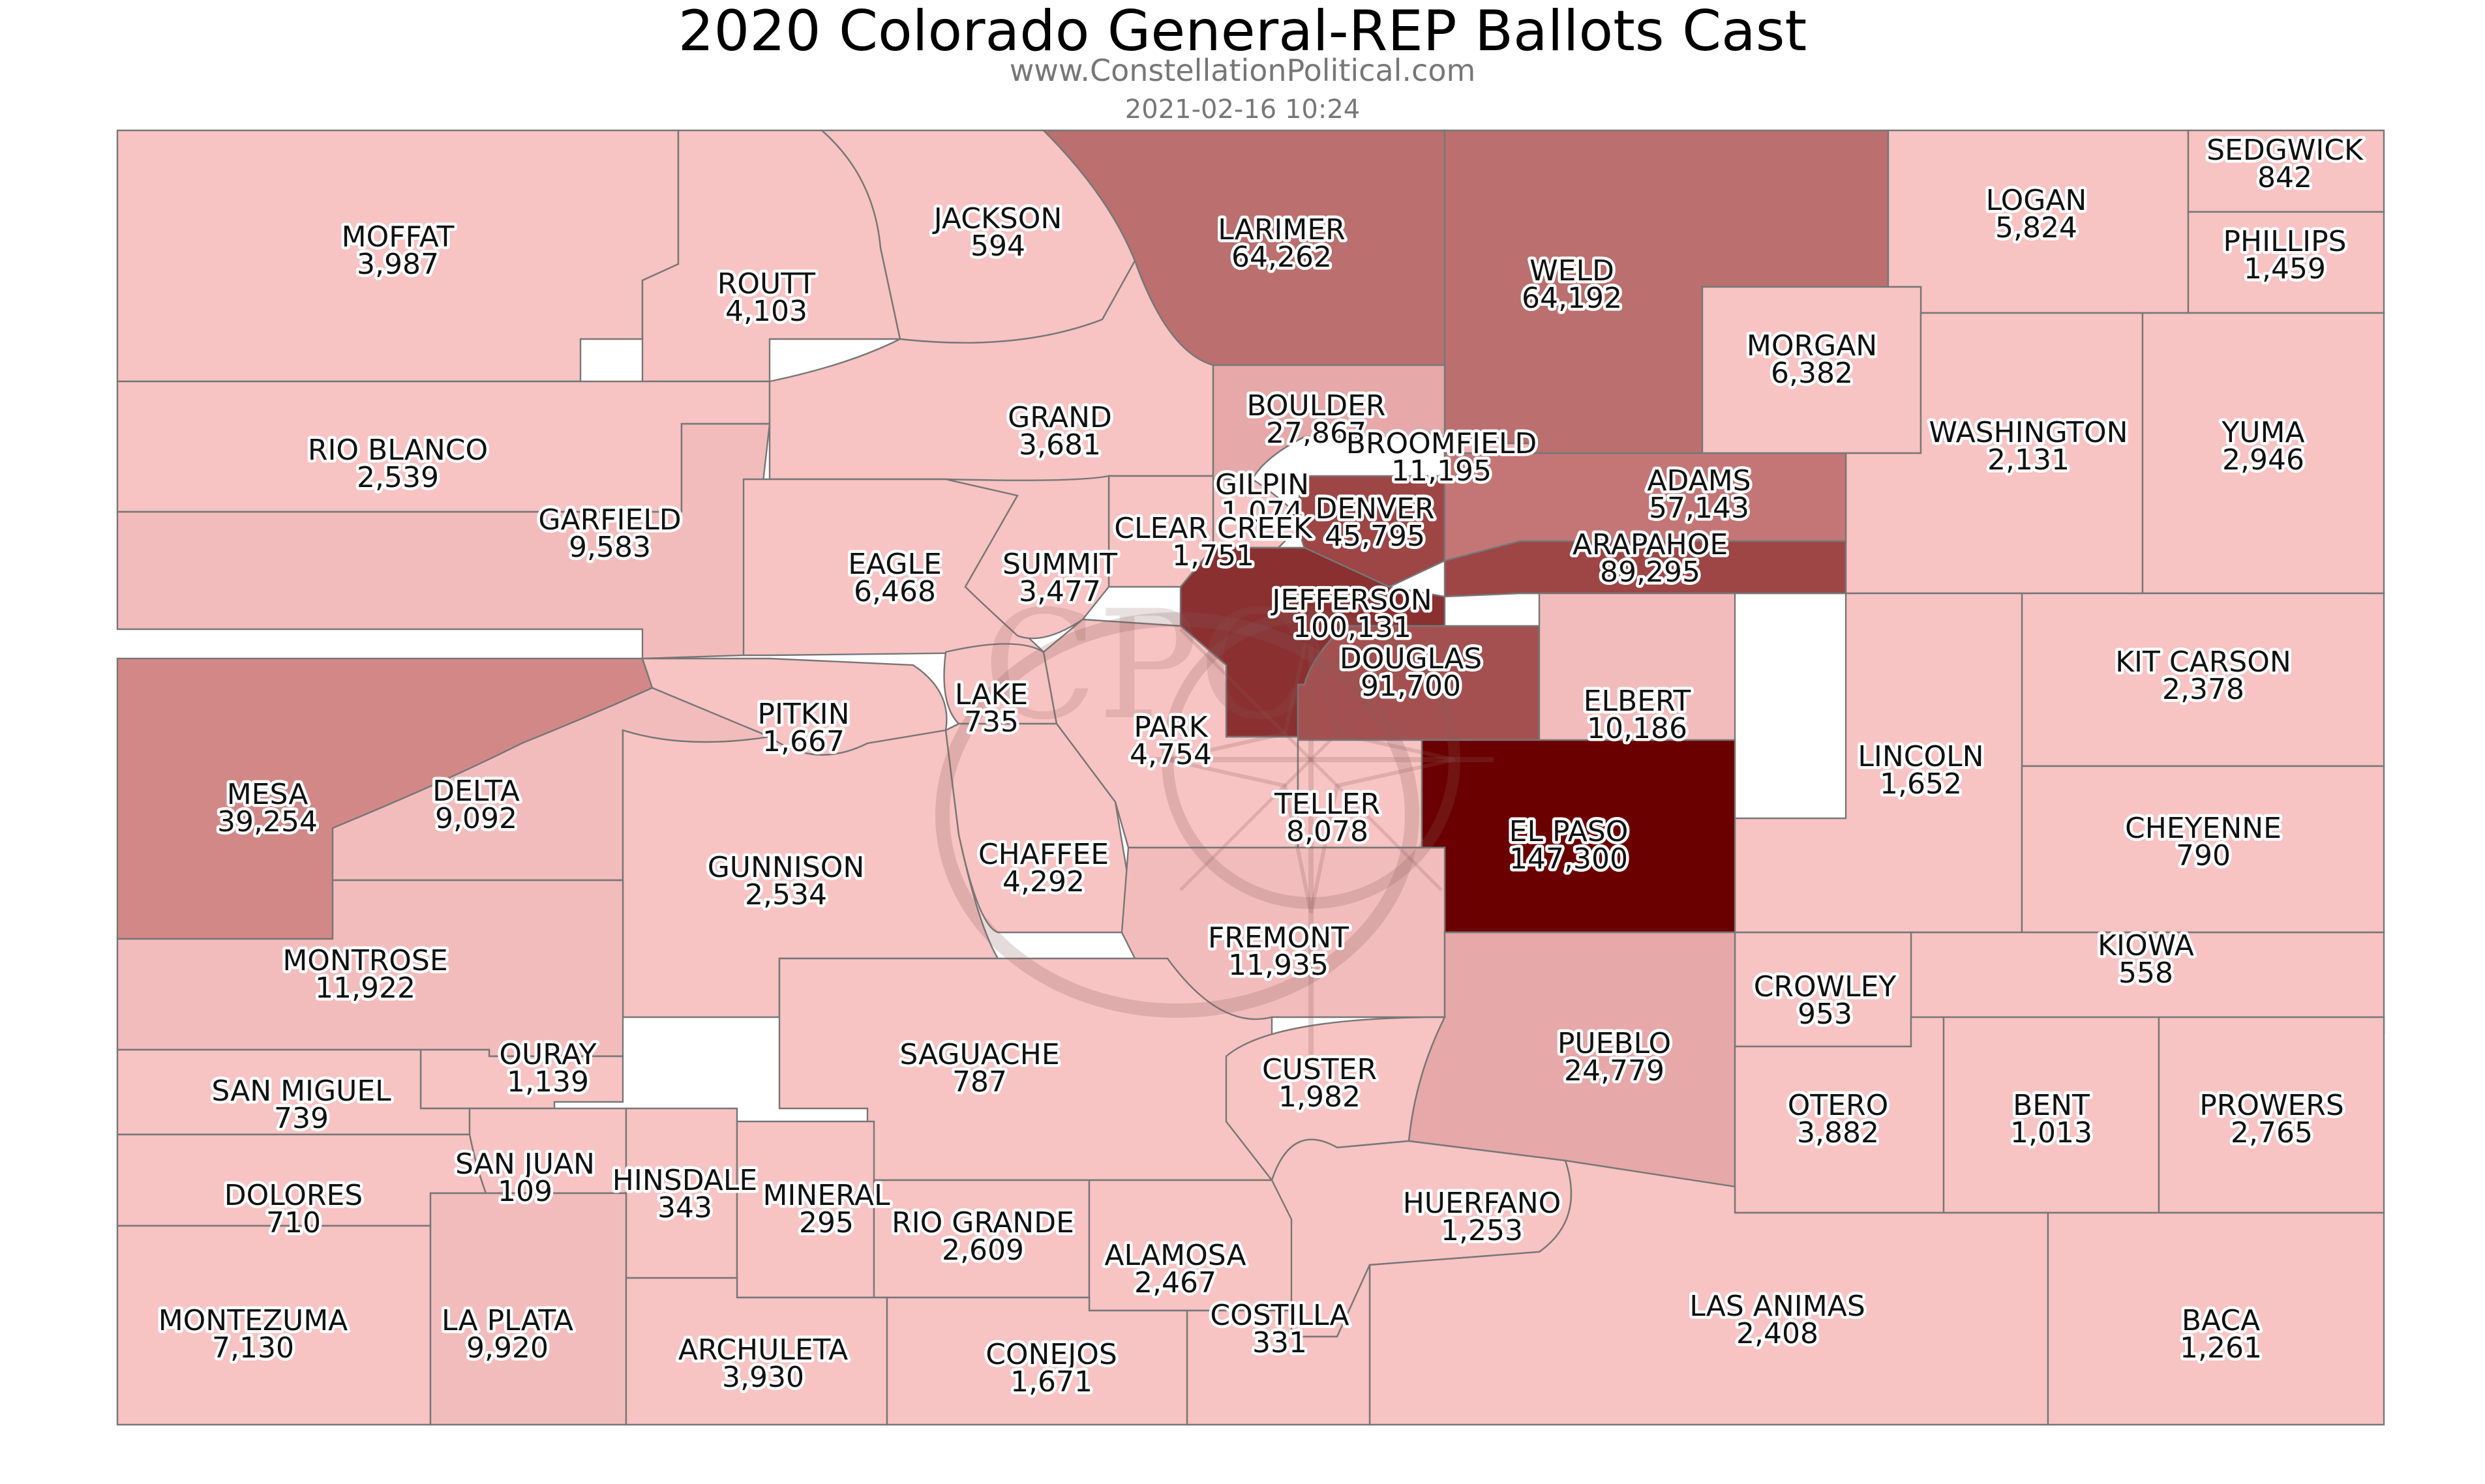  What do you see at coordinates (1278, 938) in the screenshot?
I see `county-name-fremont: FREMONT` at bounding box center [1278, 938].